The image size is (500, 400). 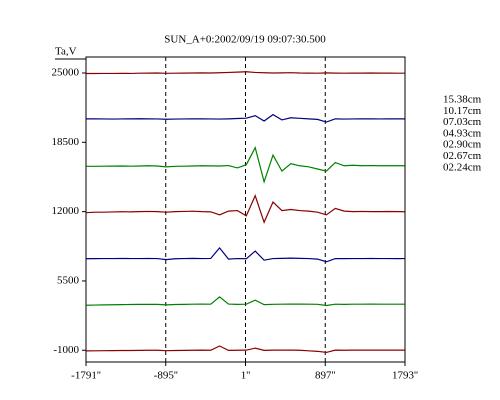 What do you see at coordinates (462, 167) in the screenshot?
I see `legend-entry: 02.24cm` at bounding box center [462, 167].